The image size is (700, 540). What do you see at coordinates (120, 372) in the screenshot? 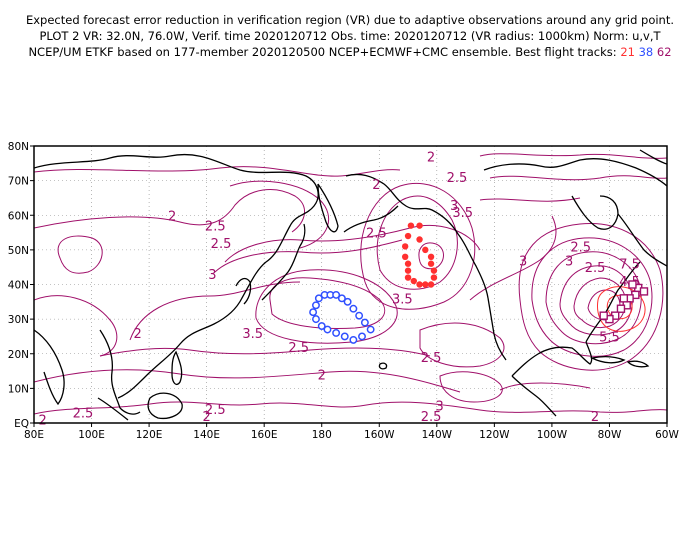
I see `coastline-indochina` at bounding box center [120, 372].